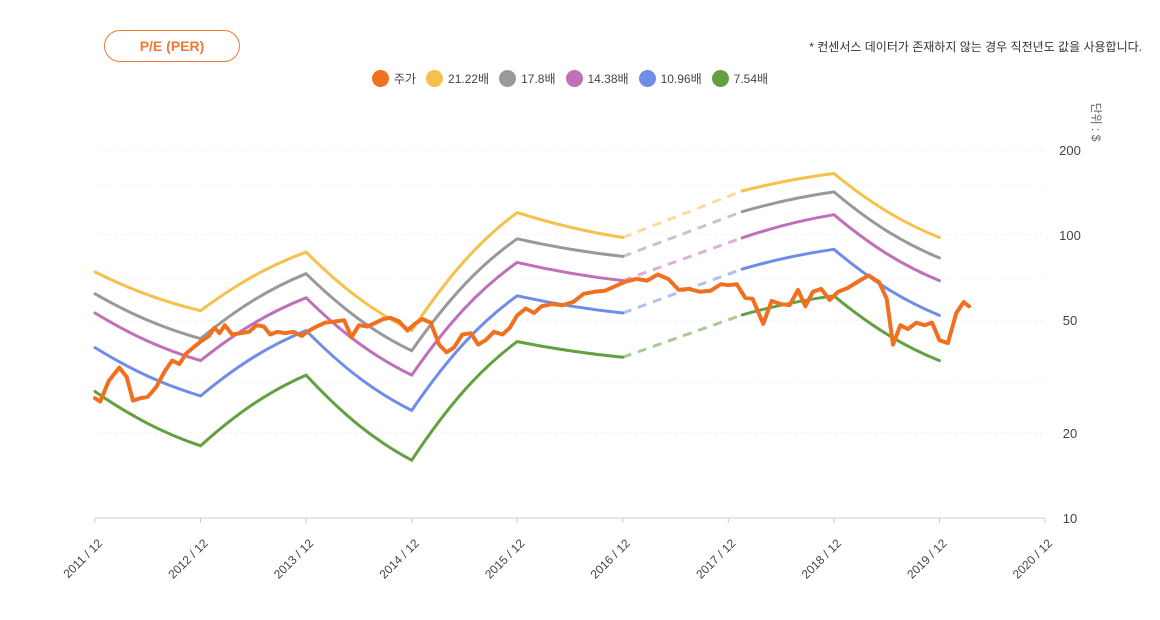 The width and height of the screenshot is (1160, 620). What do you see at coordinates (975, 47) in the screenshot?
I see `consensus-note: * 컨센서스 데이터가 존재하지 않는 경우 직전년도 값을 사용합니다.` at bounding box center [975, 47].